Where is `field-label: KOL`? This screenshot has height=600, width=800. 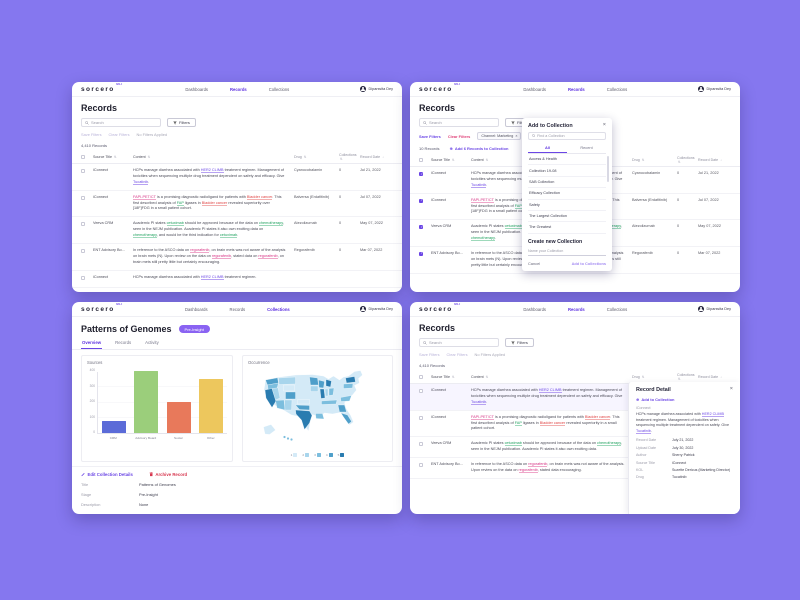
field-label: KOL is located at coordinates (640, 469).